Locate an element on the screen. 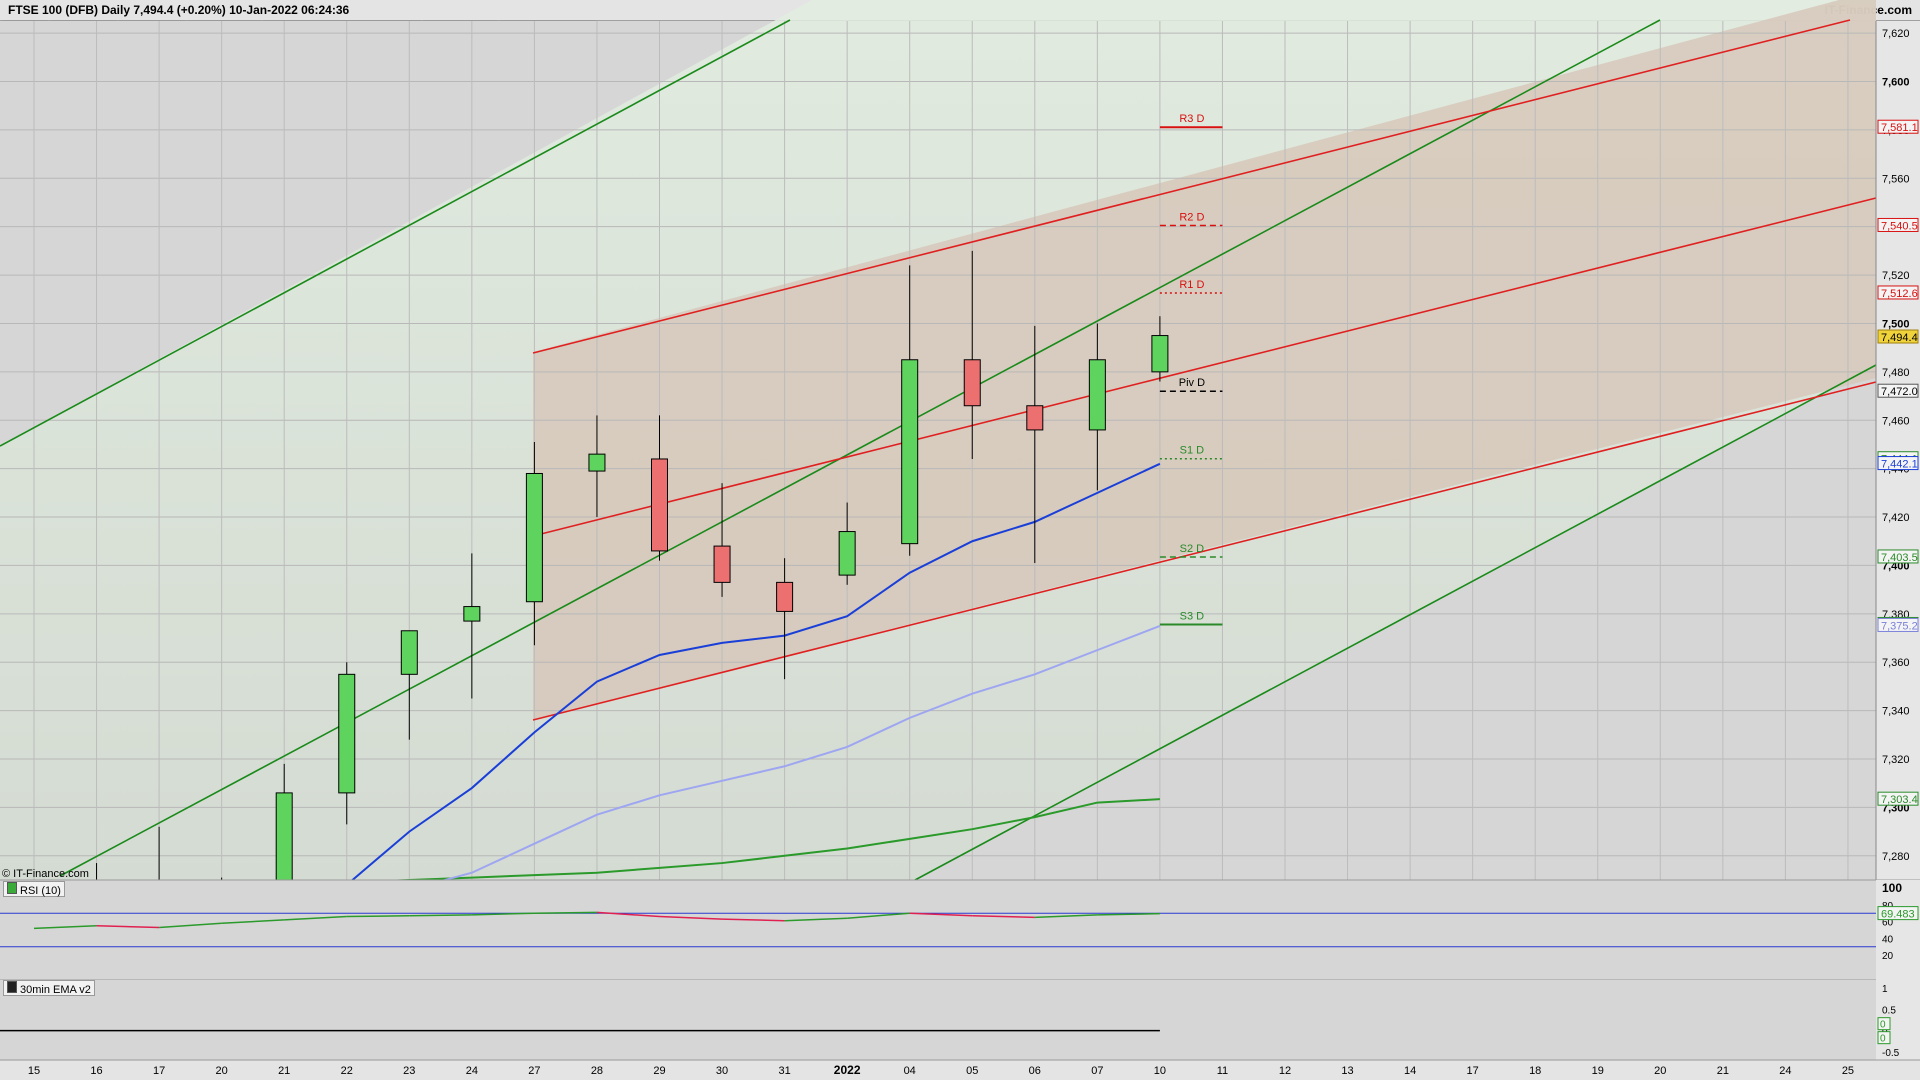 The height and width of the screenshot is (1080, 1920). y-tick-label: 7,320 is located at coordinates (1896, 760).